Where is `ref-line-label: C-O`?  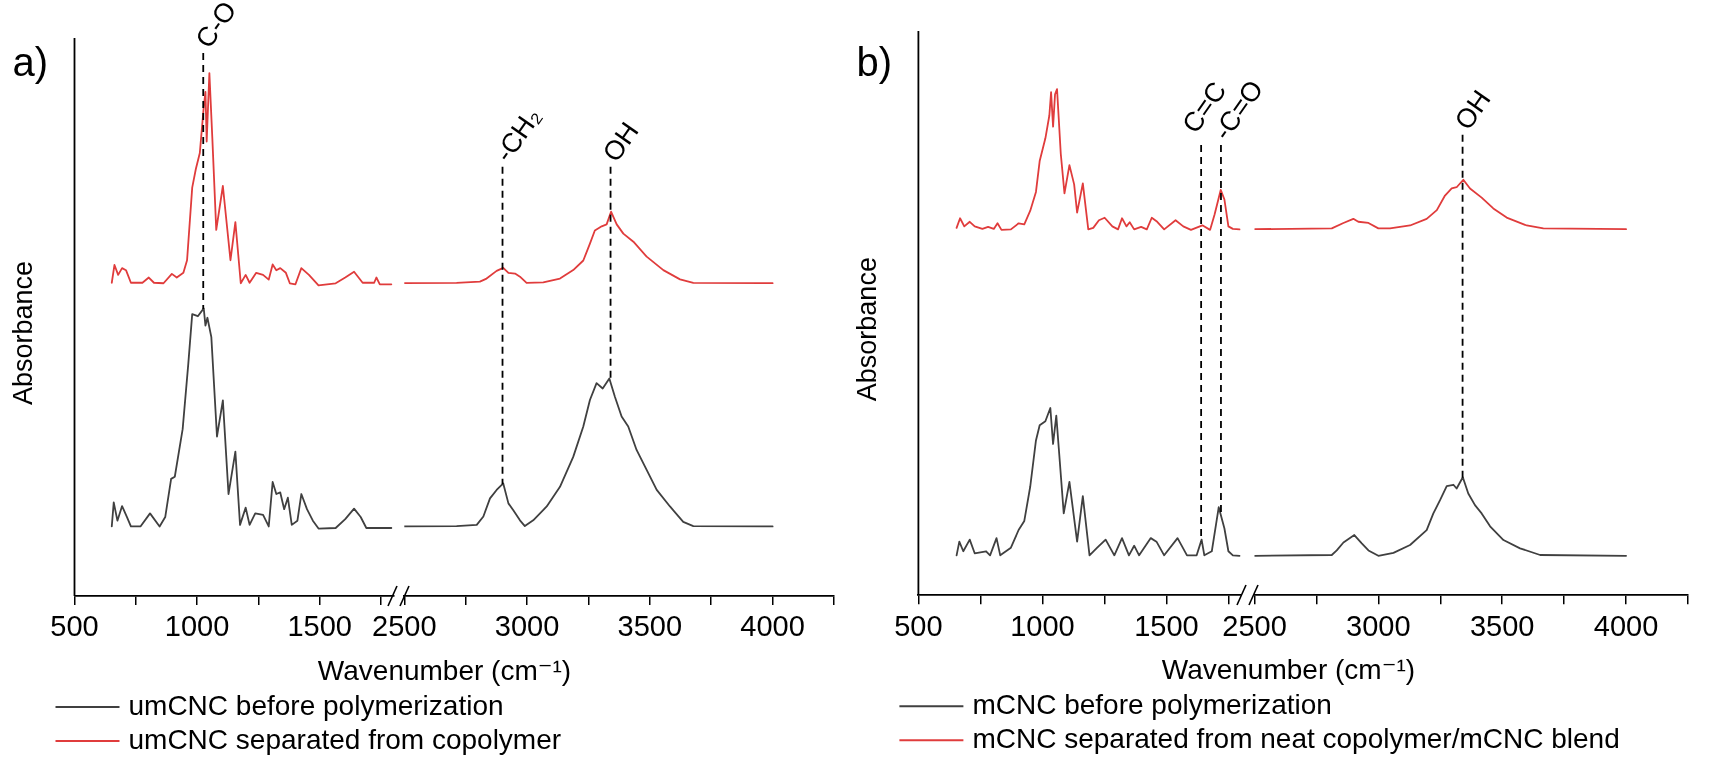
ref-line-label: C-O is located at coordinates (216, 27).